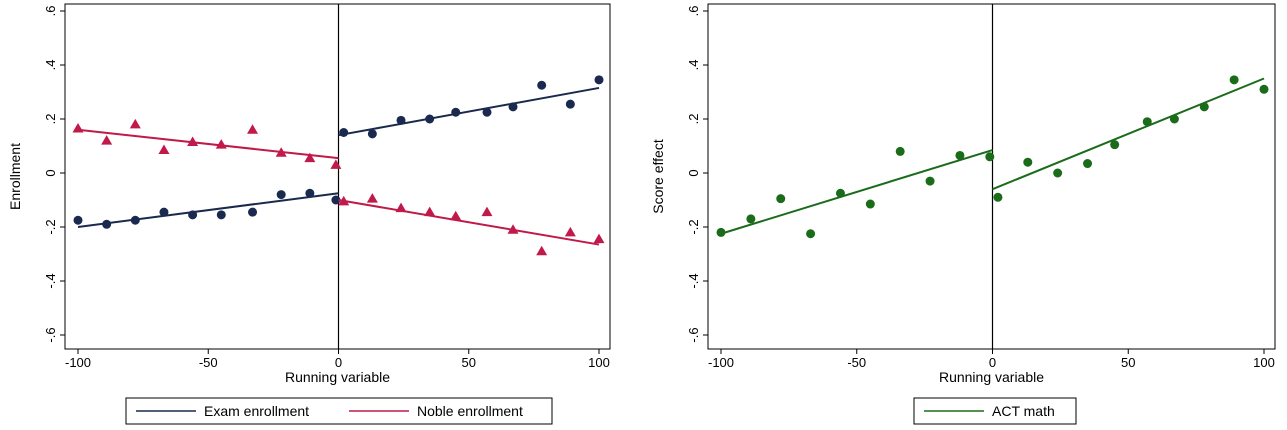  I want to click on legend: Exam enrollment Noble enrollment, so click(339, 411).